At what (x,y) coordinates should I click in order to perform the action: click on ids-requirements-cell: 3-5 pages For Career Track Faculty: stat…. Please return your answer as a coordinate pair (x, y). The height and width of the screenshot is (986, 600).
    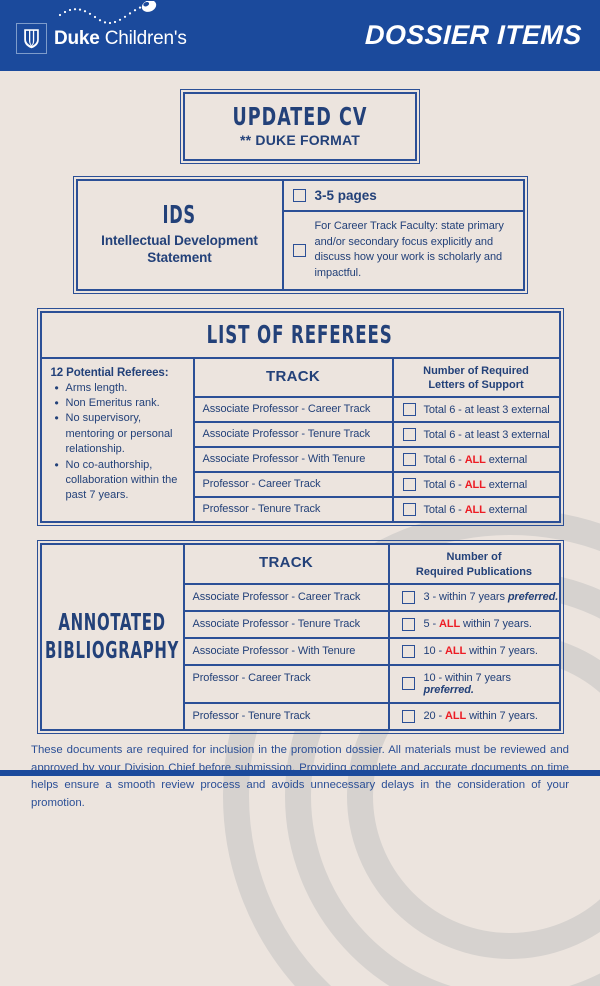
    Looking at the image, I should click on (403, 234).